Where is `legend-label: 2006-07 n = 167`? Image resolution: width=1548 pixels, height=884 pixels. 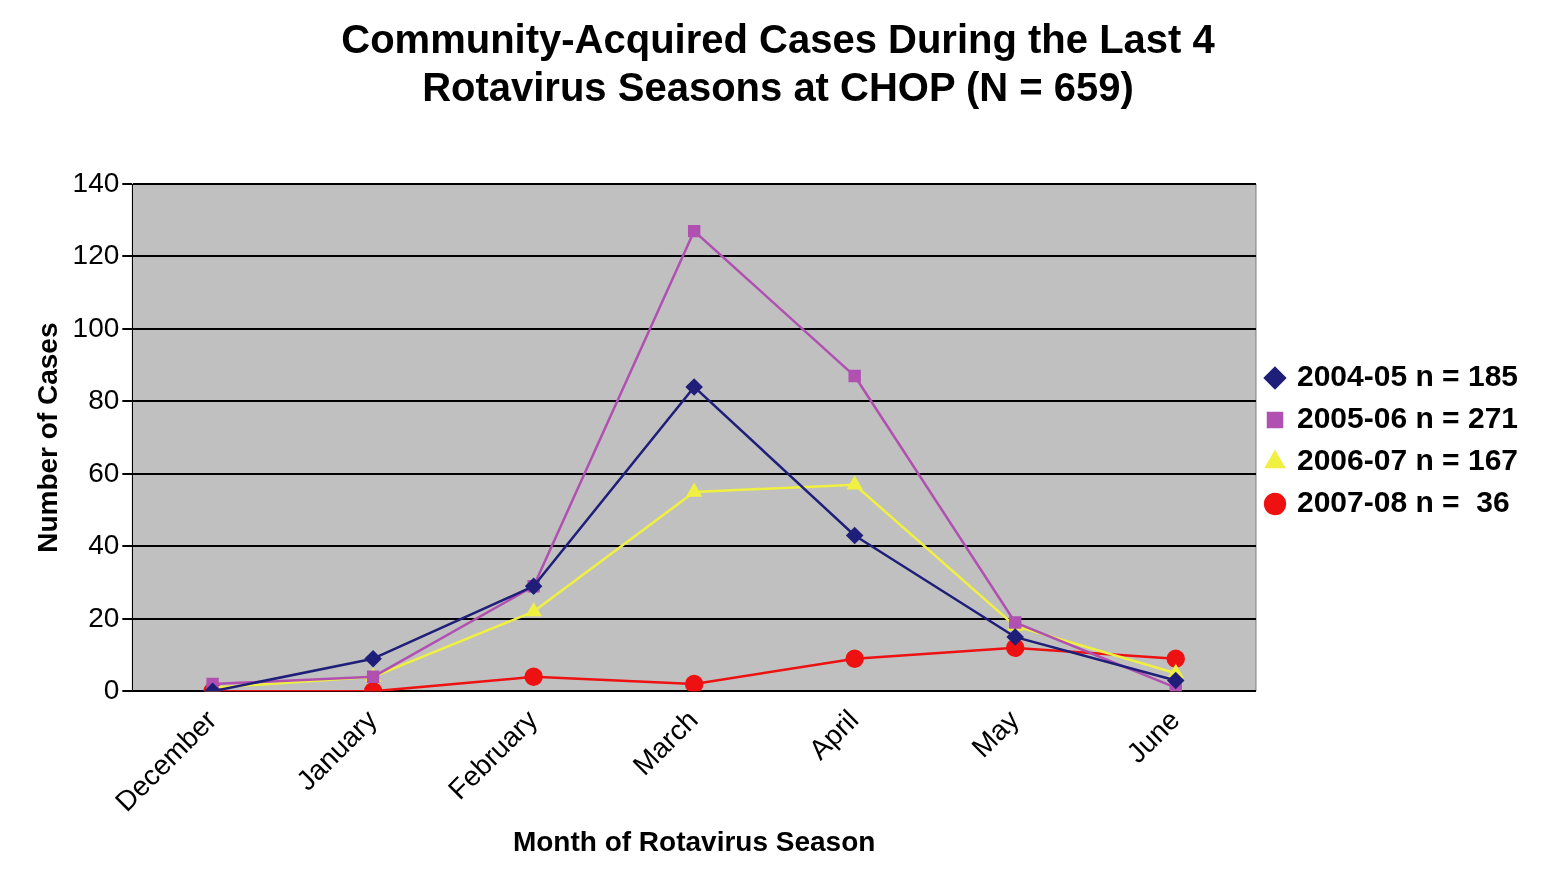 legend-label: 2006-07 n = 167 is located at coordinates (1408, 460).